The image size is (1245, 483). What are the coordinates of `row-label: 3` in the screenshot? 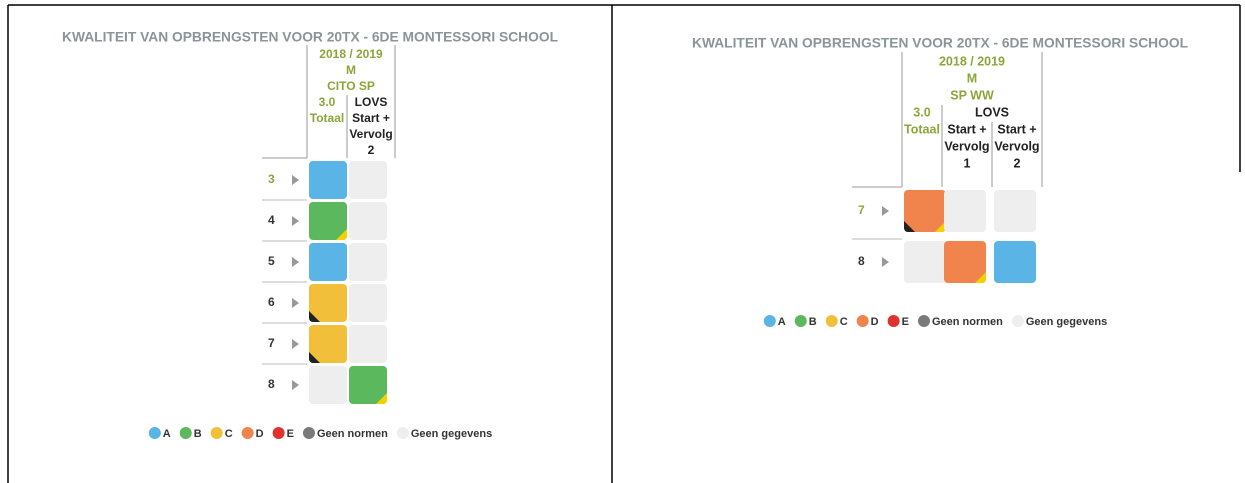 It's located at (271, 179).